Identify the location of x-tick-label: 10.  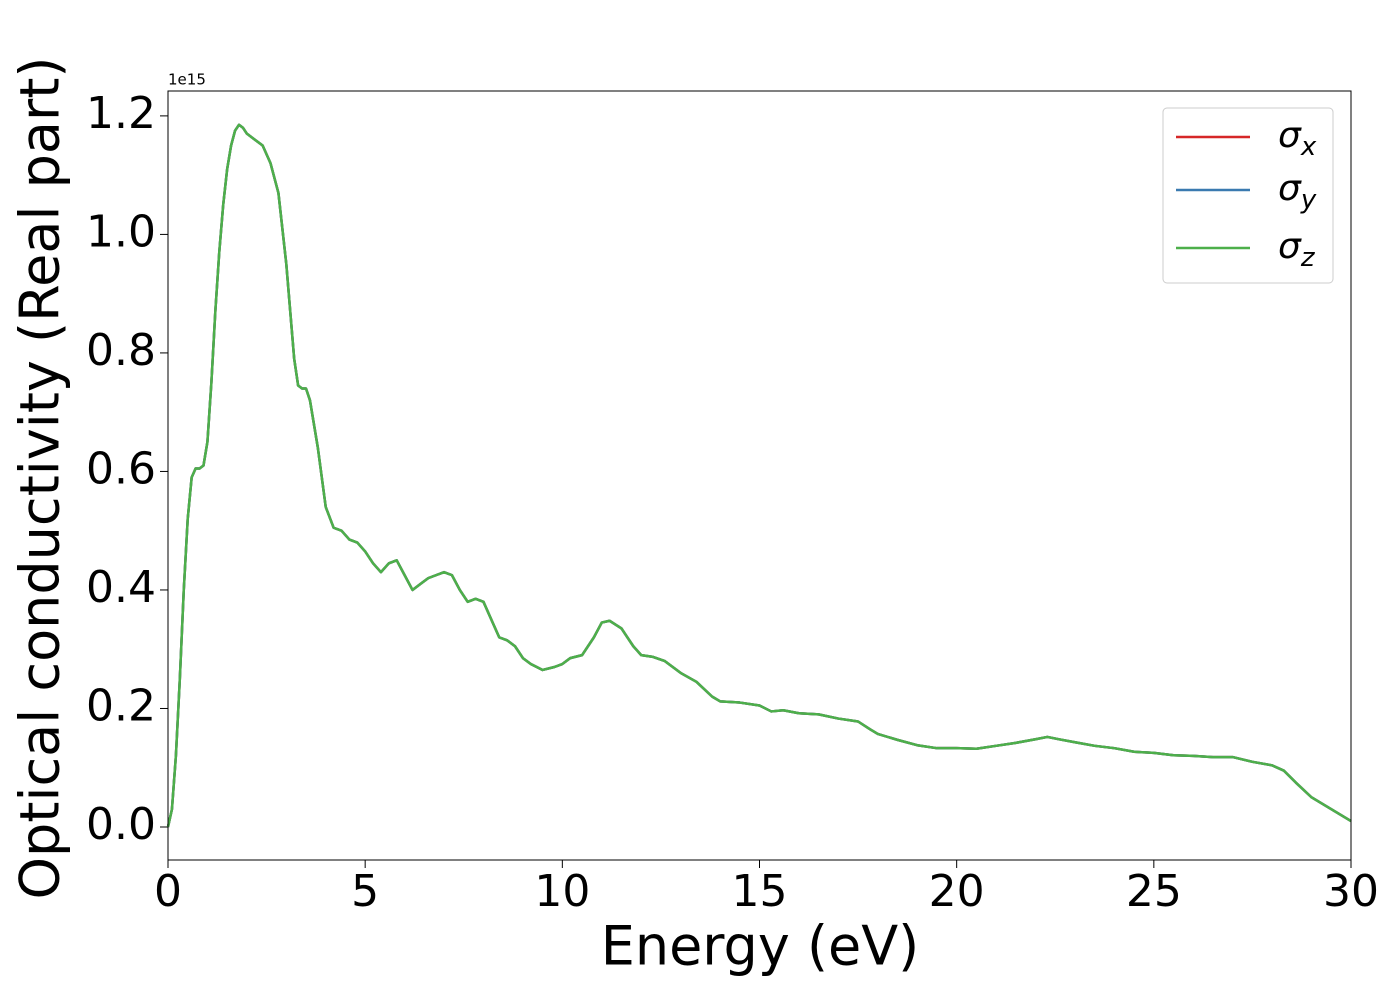
(562, 891).